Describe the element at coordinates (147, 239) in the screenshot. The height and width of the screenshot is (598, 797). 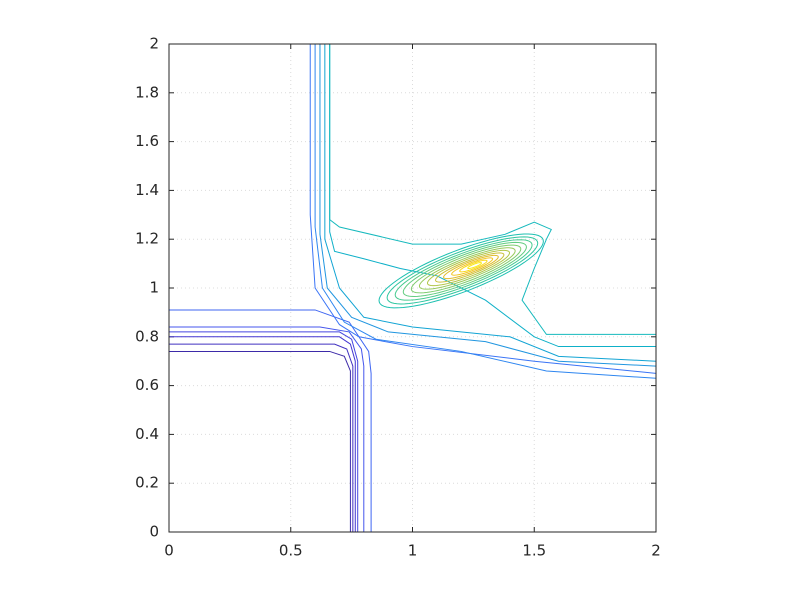
I see `y-tick-label: 1.2` at that location.